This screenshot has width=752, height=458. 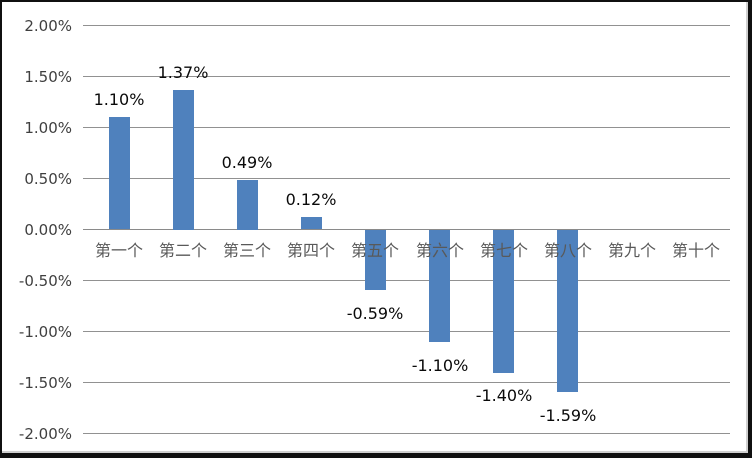 I want to click on bar-value-label: 1.10%, so click(x=119, y=99).